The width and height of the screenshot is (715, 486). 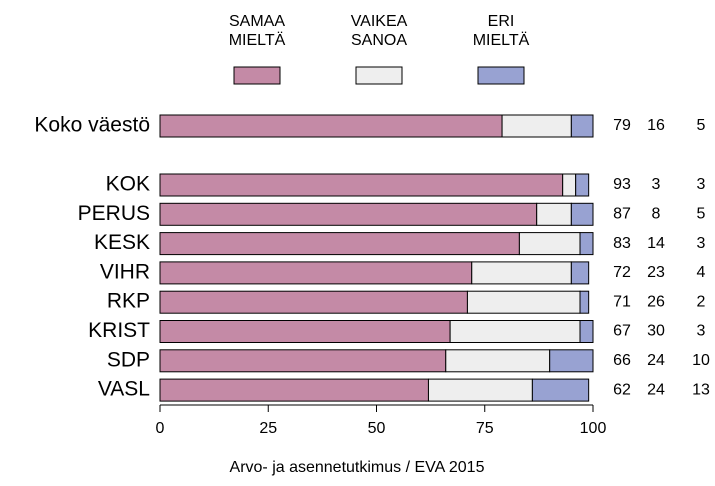 What do you see at coordinates (501, 31) in the screenshot?
I see `legend-label: ERI MIELTÄ` at bounding box center [501, 31].